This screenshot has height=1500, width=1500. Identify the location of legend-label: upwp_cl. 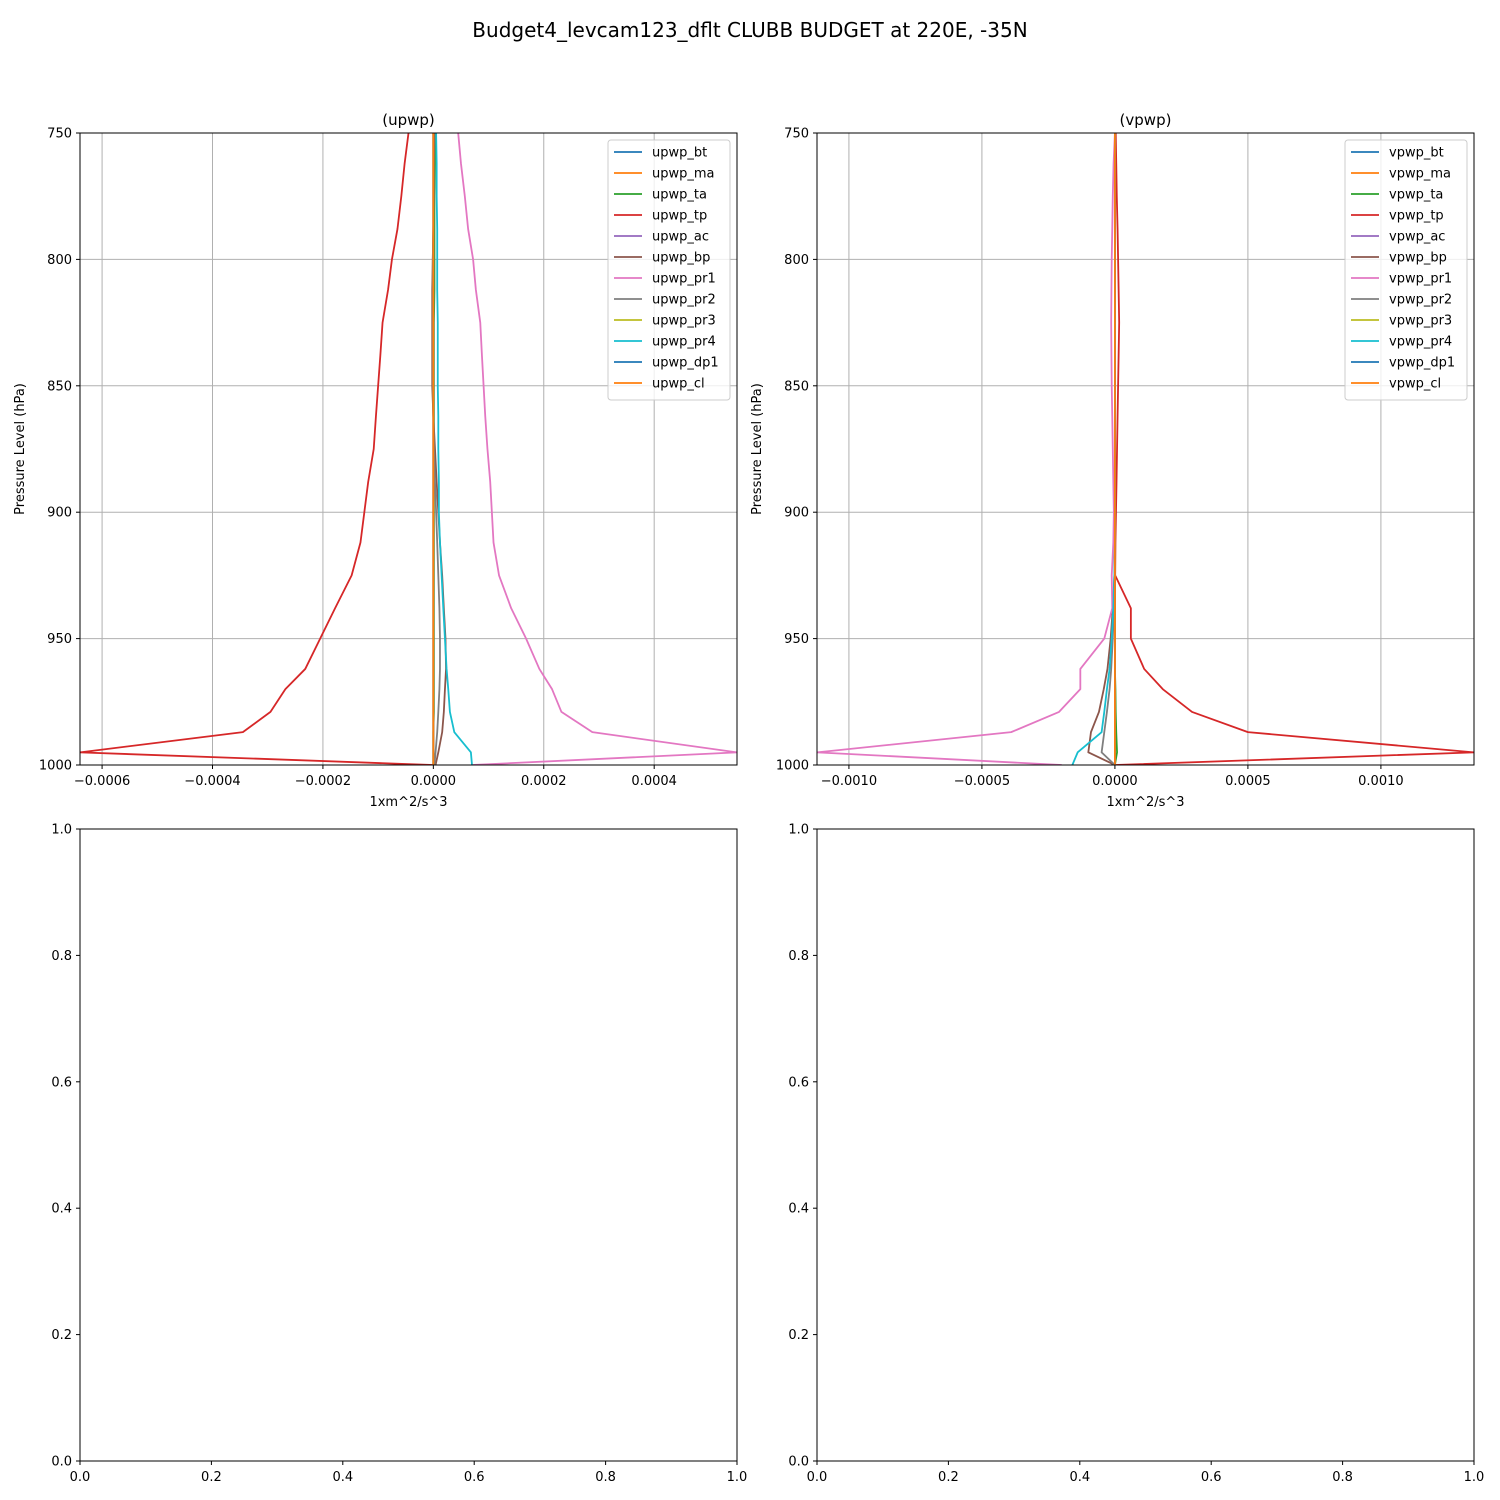
(678, 384).